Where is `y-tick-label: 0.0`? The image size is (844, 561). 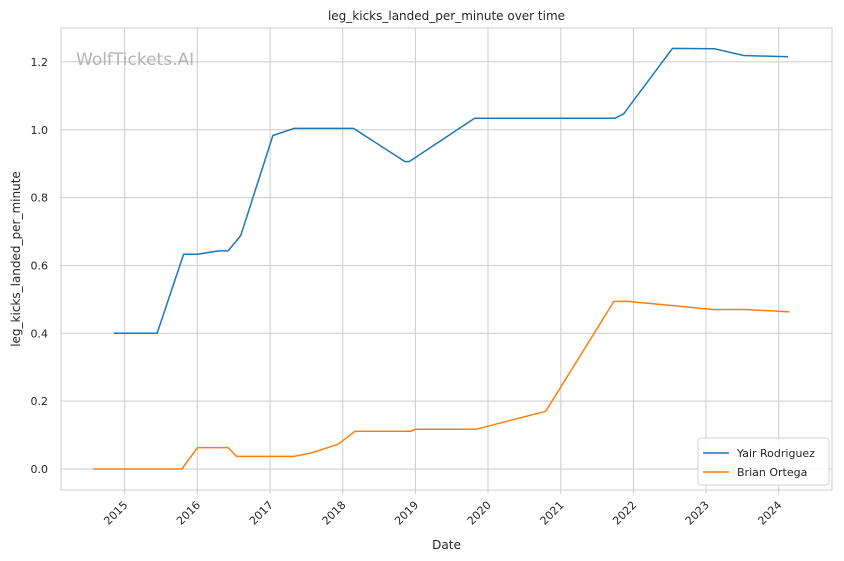 y-tick-label: 0.0 is located at coordinates (40, 469).